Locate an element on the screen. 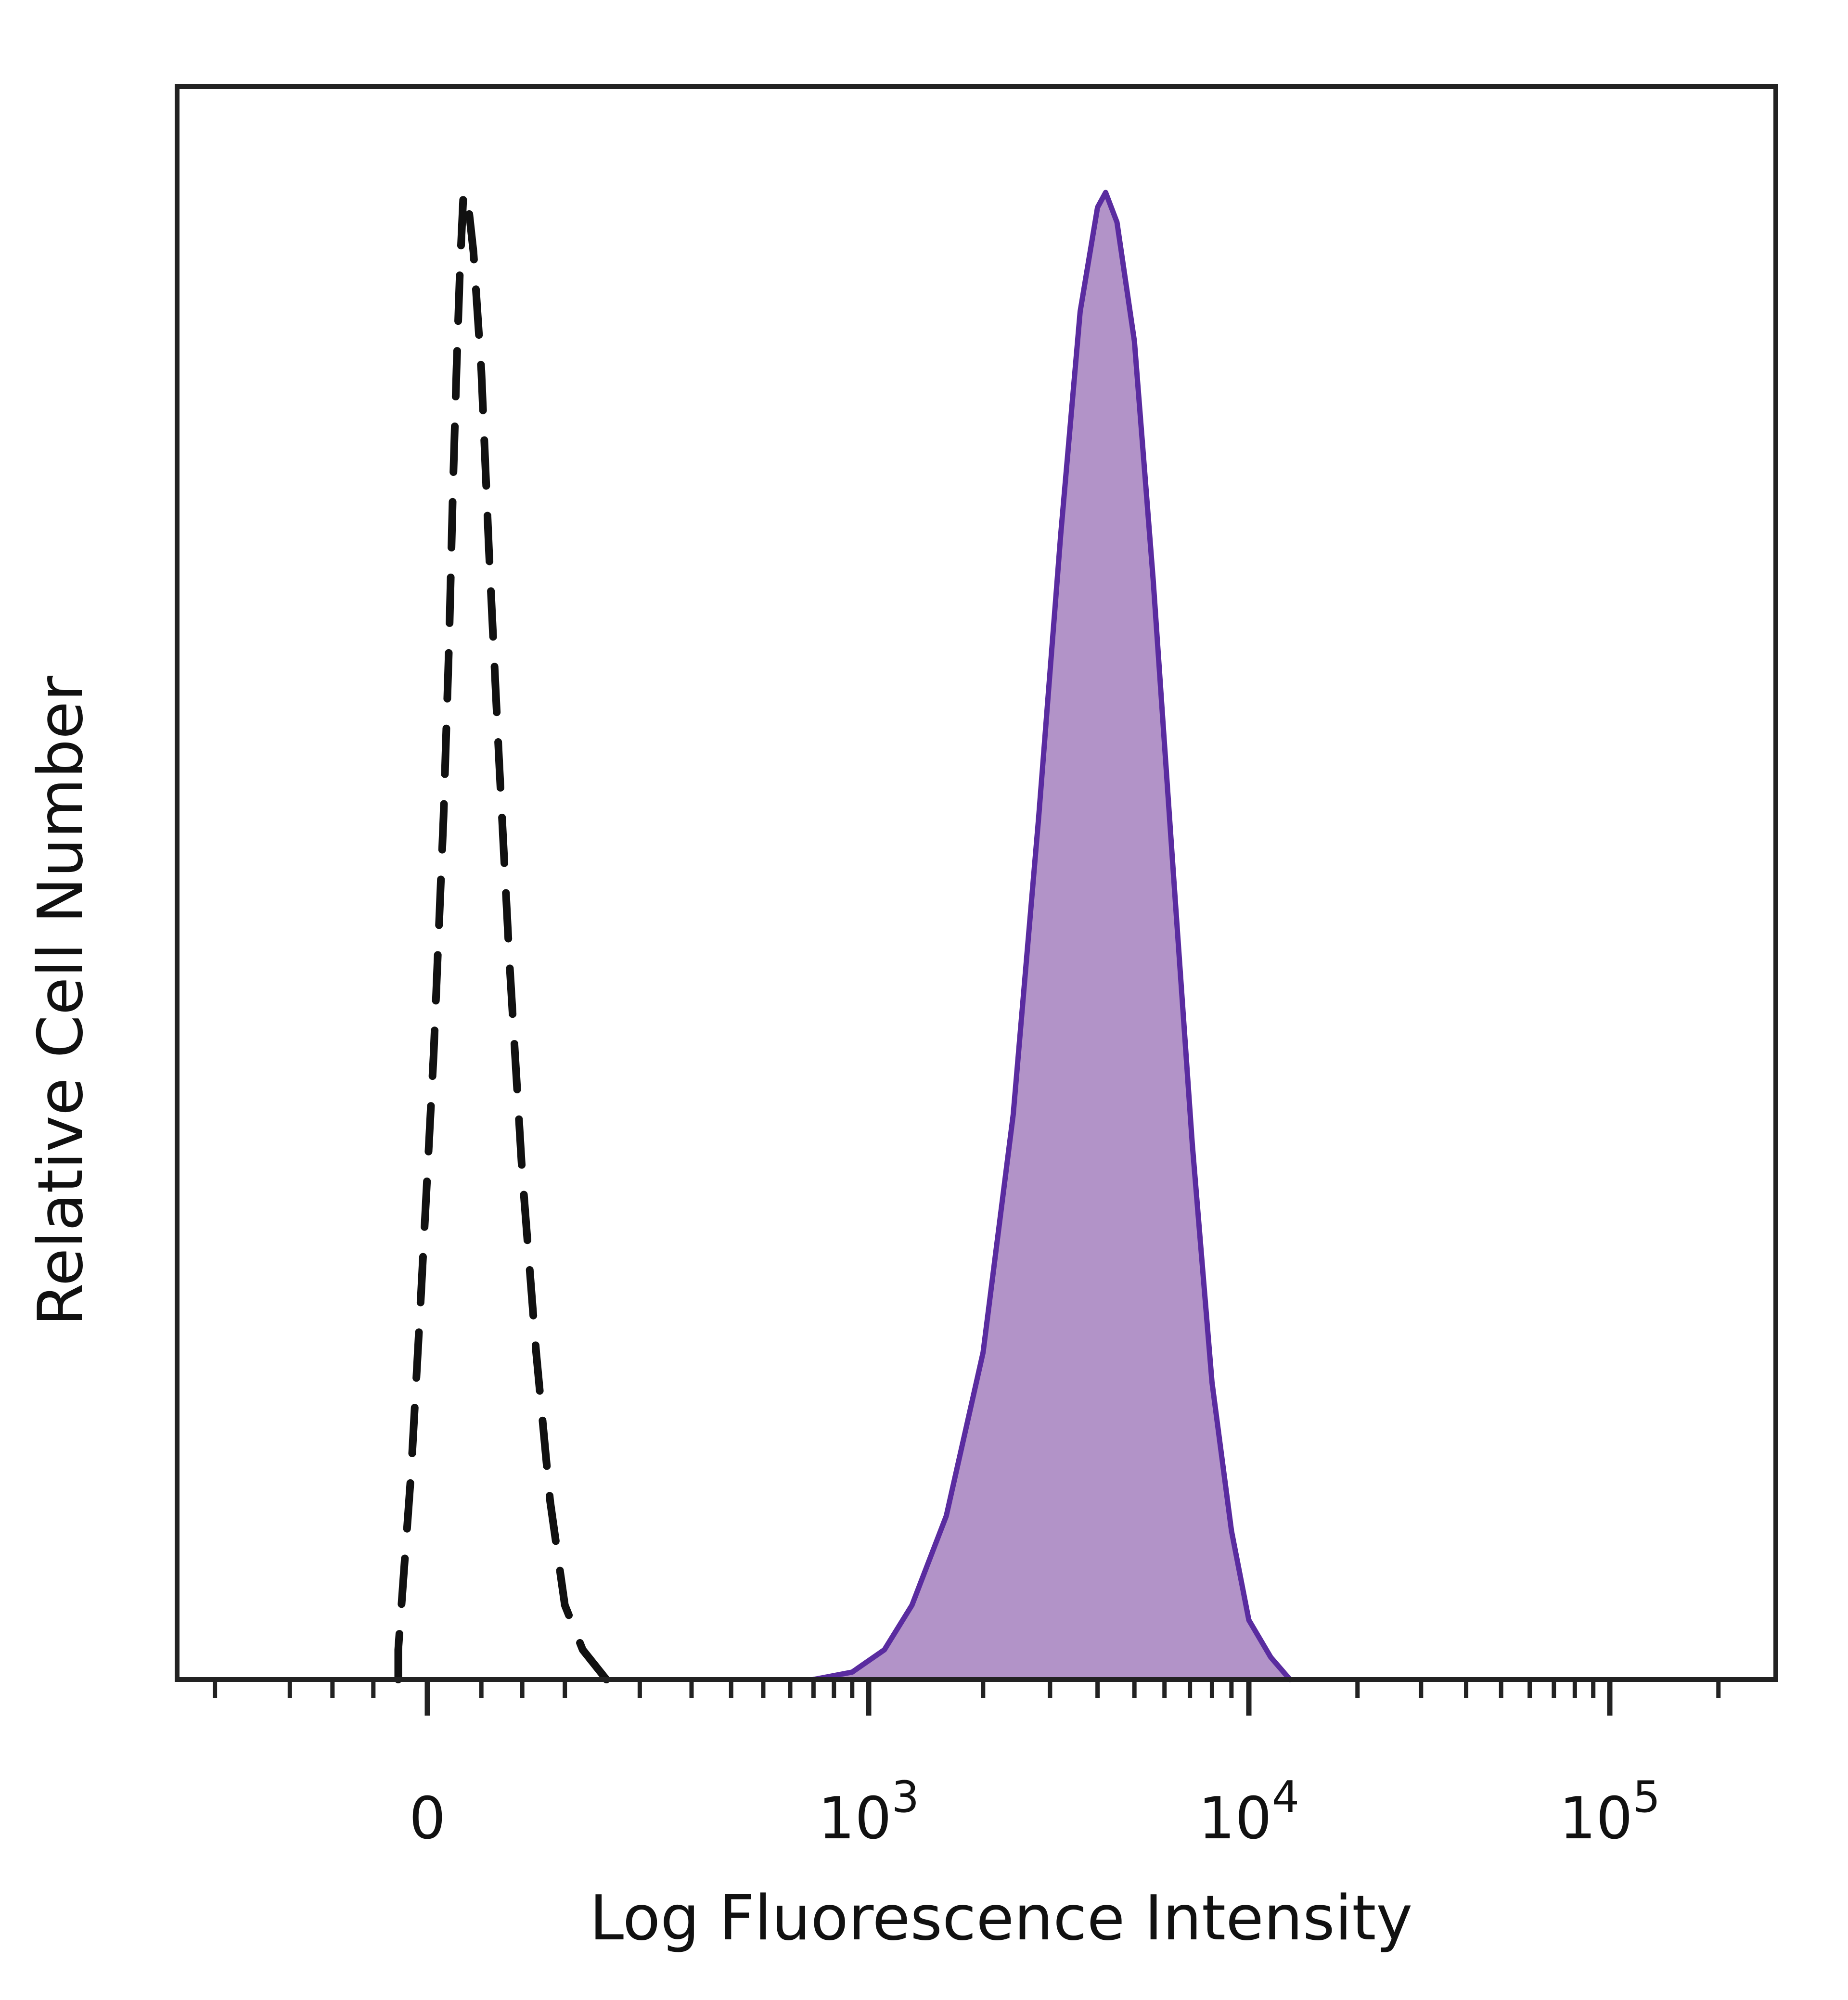  x-tick-label-2: 10⁴ is located at coordinates (1248, 1812).